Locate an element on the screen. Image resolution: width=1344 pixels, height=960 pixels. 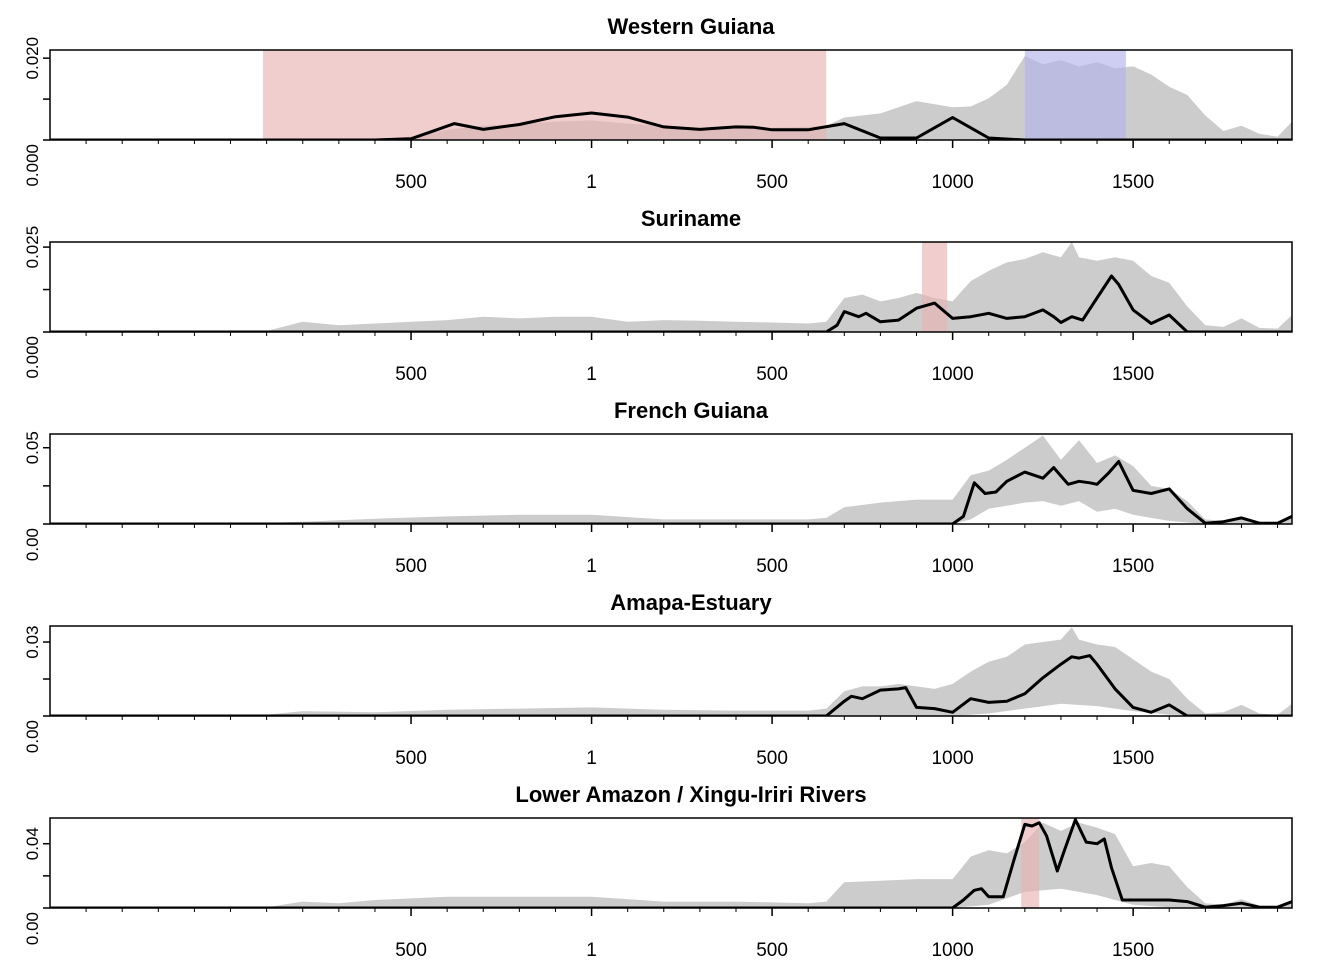
panel-title: Suriname is located at coordinates (691, 218).